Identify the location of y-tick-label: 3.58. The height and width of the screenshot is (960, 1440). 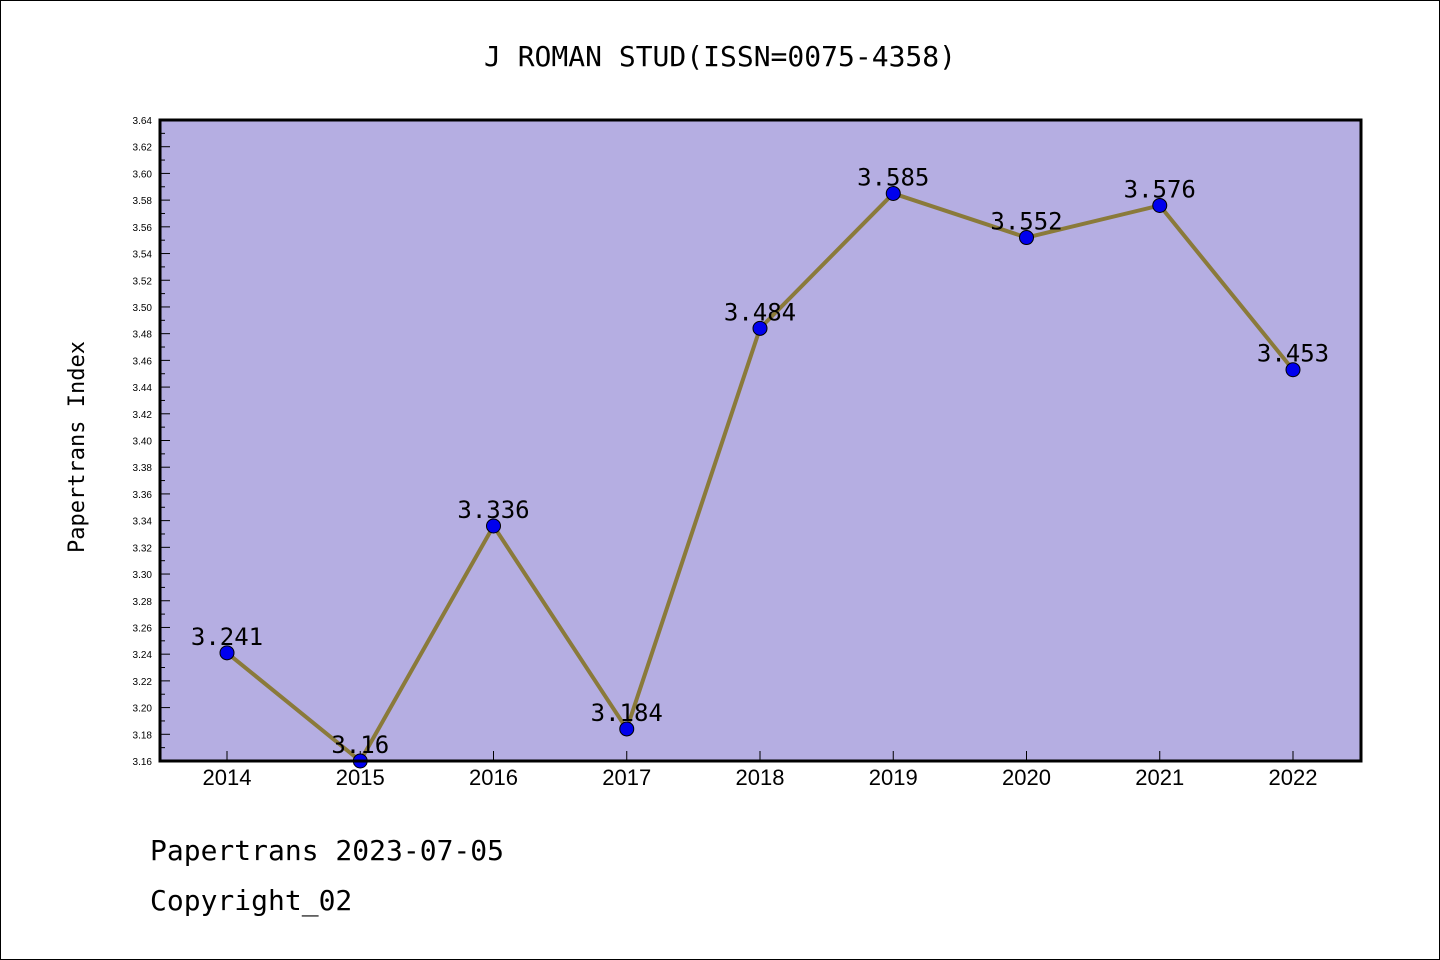
(143, 201).